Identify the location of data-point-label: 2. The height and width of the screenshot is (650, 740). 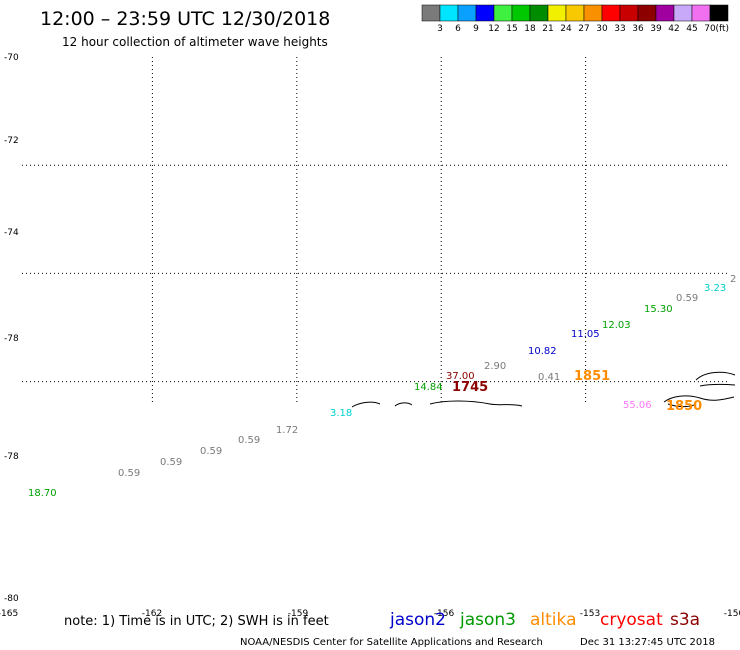
(733, 279).